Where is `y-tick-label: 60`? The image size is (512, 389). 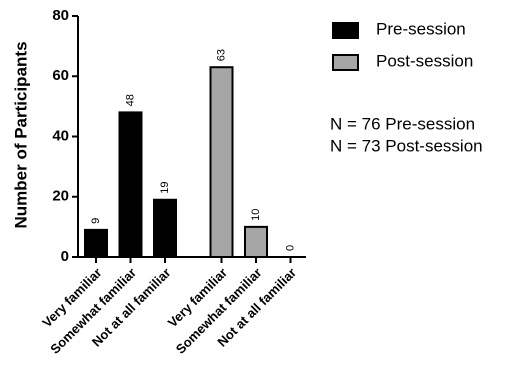 y-tick-label: 60 is located at coordinates (60, 75).